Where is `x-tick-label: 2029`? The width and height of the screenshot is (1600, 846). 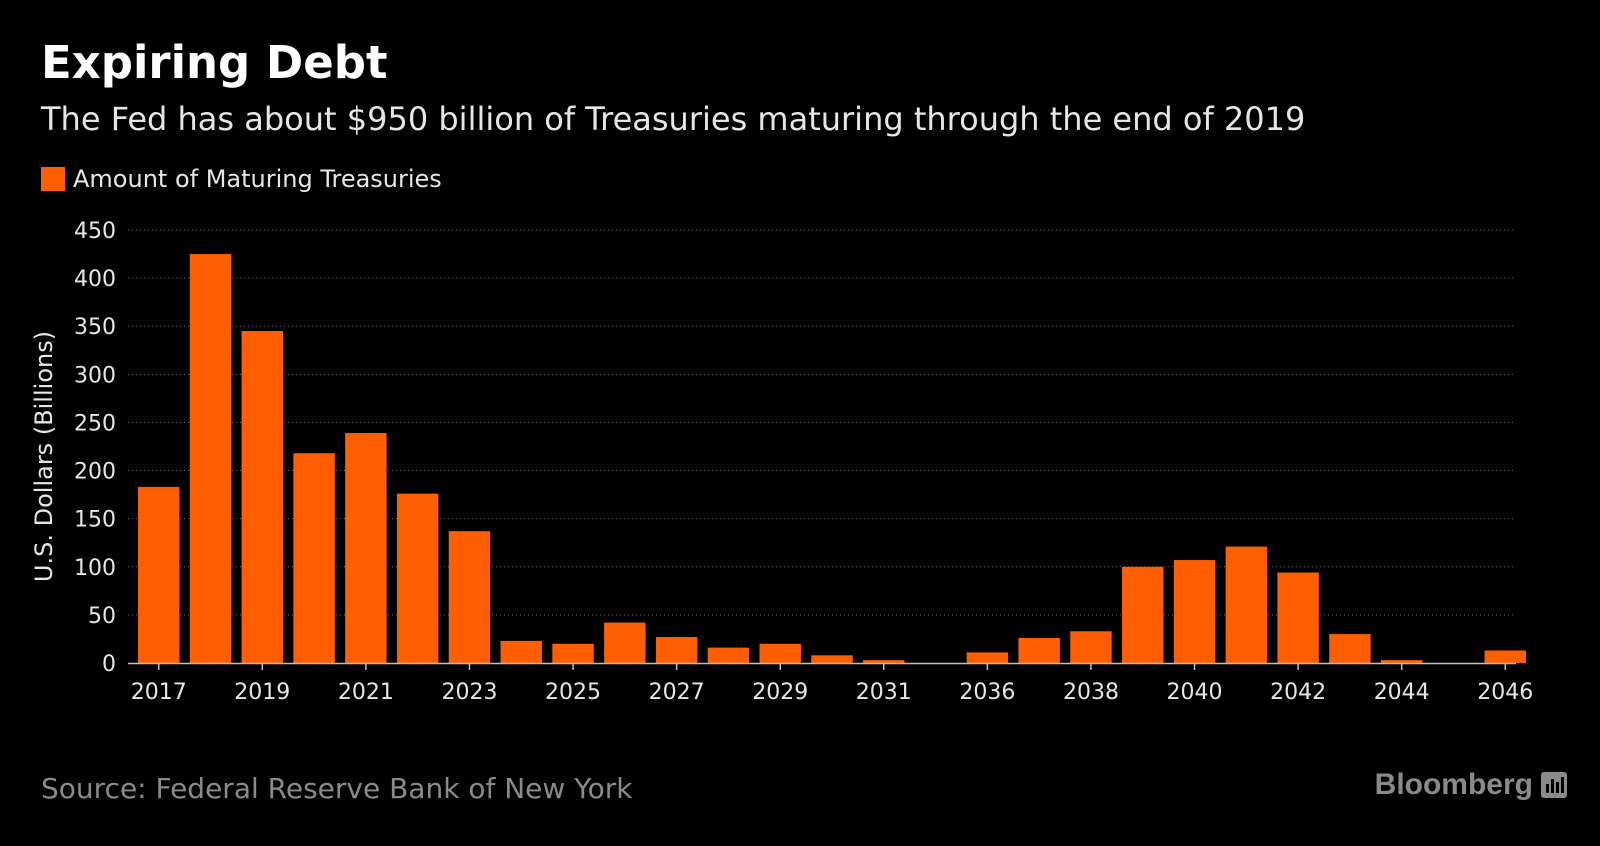 x-tick-label: 2029 is located at coordinates (780, 692).